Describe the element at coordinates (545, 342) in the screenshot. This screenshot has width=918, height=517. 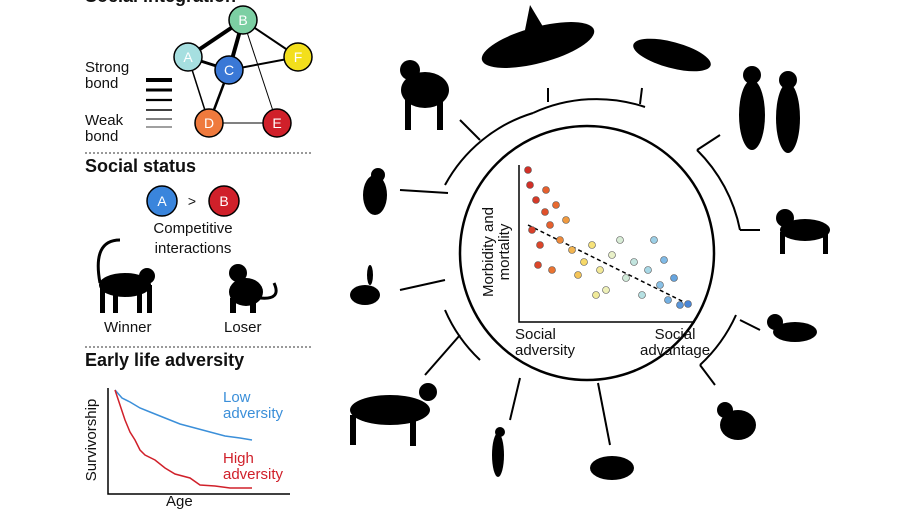
I see `x-axis-label: Social adversity` at that location.